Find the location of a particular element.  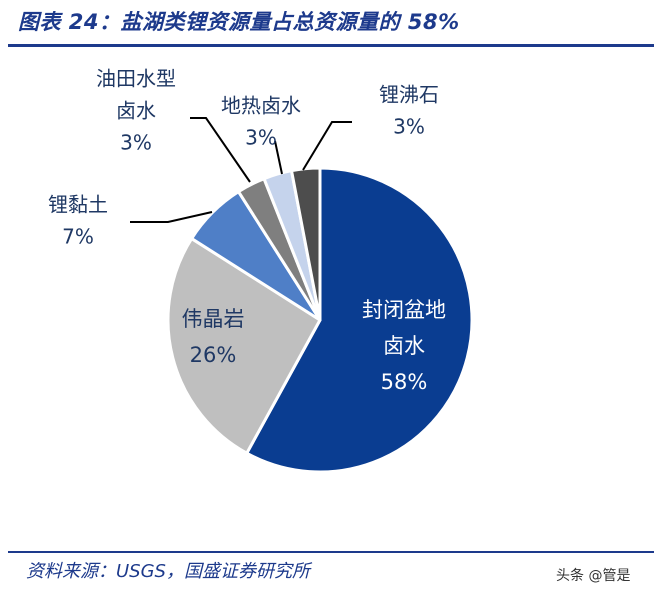

title-divider is located at coordinates (331, 45).